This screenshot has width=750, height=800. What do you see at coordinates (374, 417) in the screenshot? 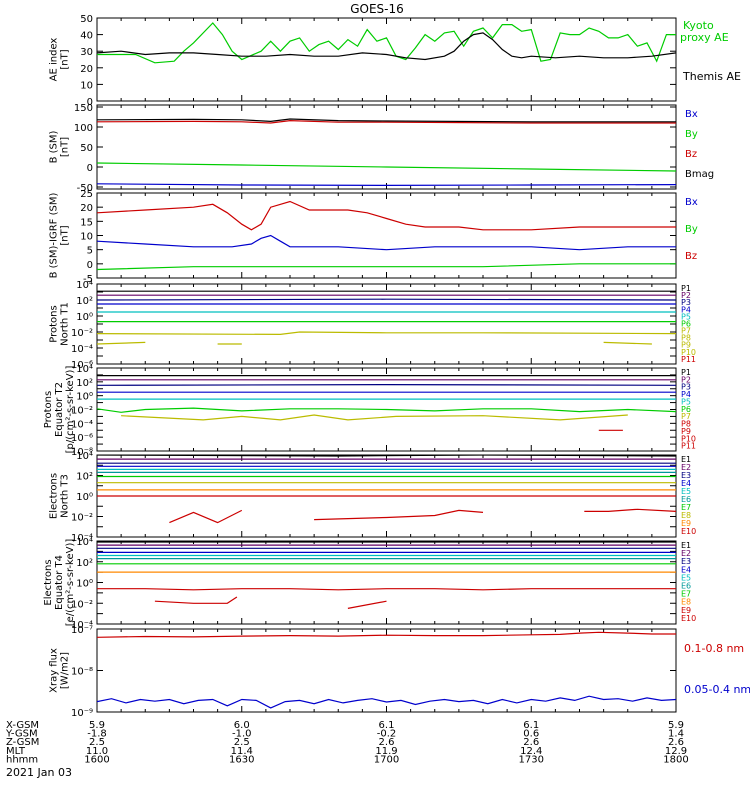
I see `series-p7` at bounding box center [374, 417].